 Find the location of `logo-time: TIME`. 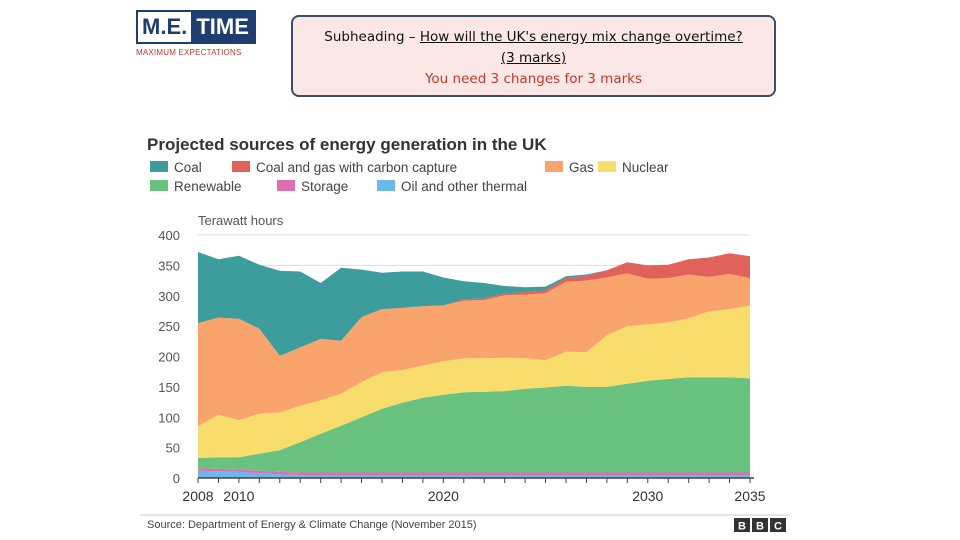

logo-time: TIME is located at coordinates (222, 27).